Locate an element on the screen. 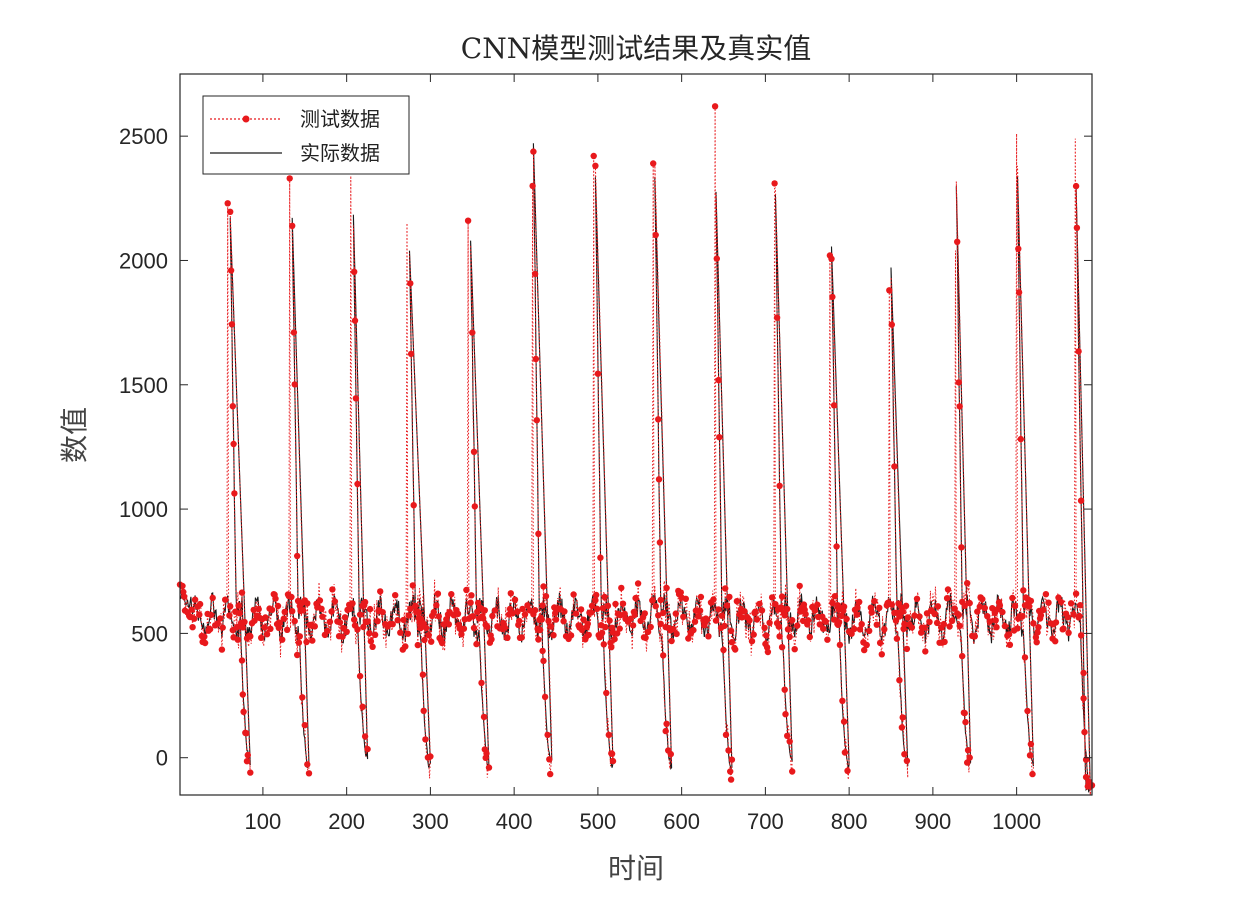  y-axis-label: 数值 is located at coordinates (74, 435).